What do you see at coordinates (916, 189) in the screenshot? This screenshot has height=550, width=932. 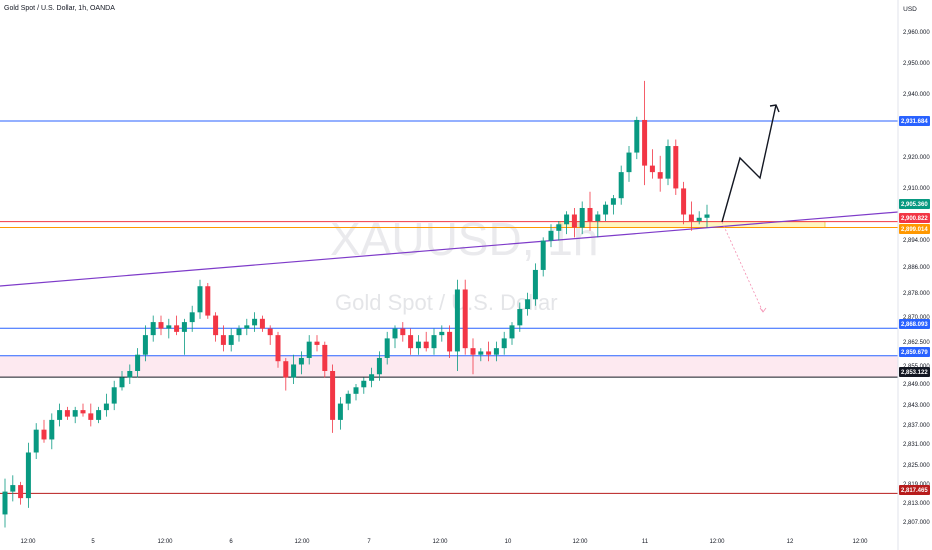 I see `y-tick-label: 2,910.000` at bounding box center [916, 189].